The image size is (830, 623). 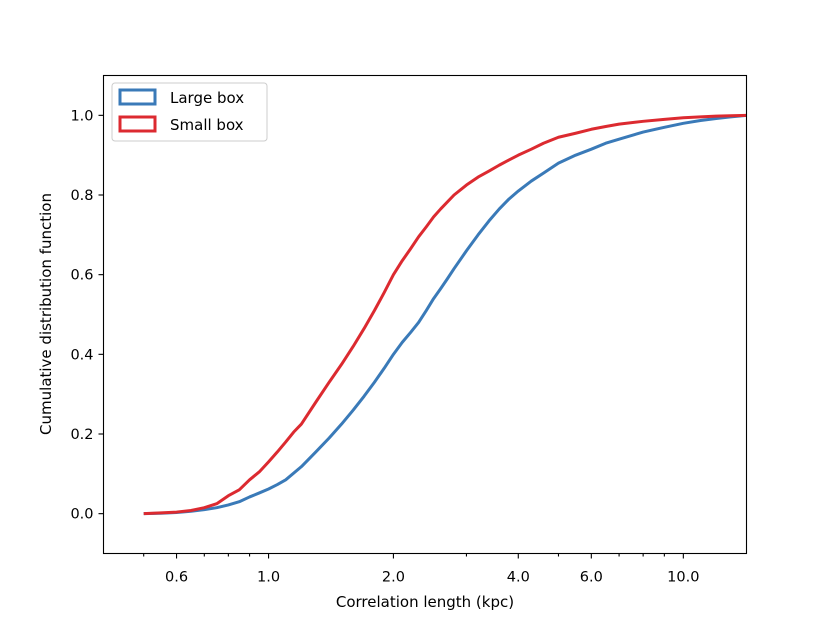 I want to click on y-tick-label: 0.2, so click(x=81, y=435).